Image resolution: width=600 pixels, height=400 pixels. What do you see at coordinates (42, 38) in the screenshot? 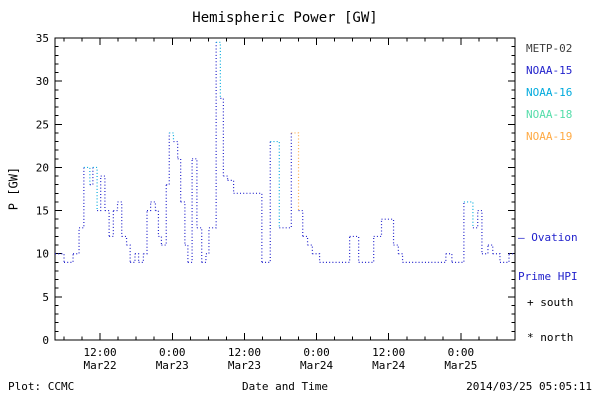
I see `svg-text: 35` at bounding box center [42, 38].